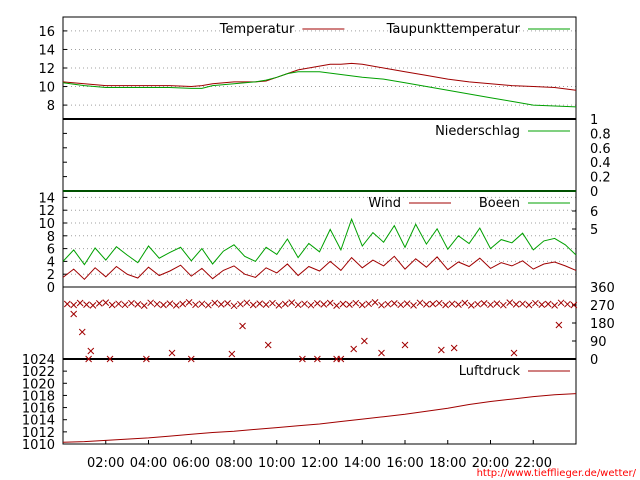 The image size is (640, 480). What do you see at coordinates (191, 463) in the screenshot?
I see `x-tick-label: 06:00` at bounding box center [191, 463].